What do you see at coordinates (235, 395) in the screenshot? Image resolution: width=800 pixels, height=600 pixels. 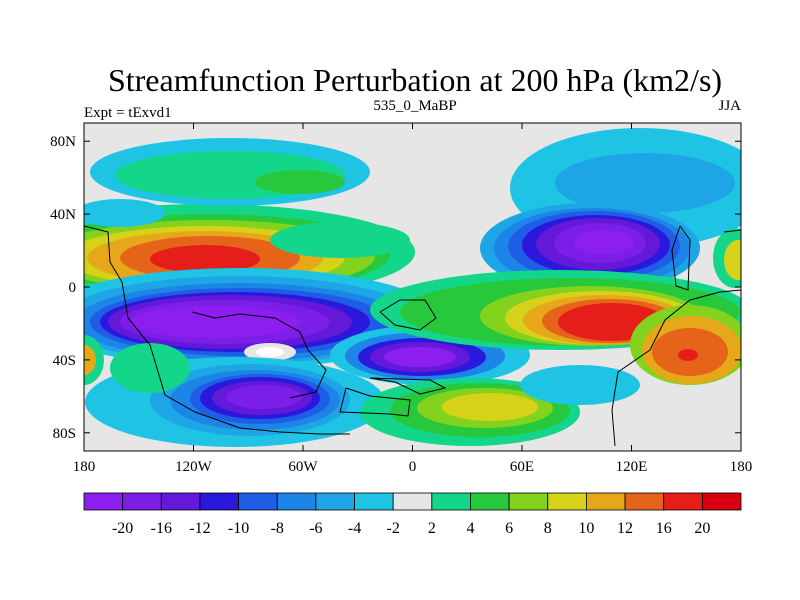 I see `southeast-pacific-negative-center` at bounding box center [235, 395].